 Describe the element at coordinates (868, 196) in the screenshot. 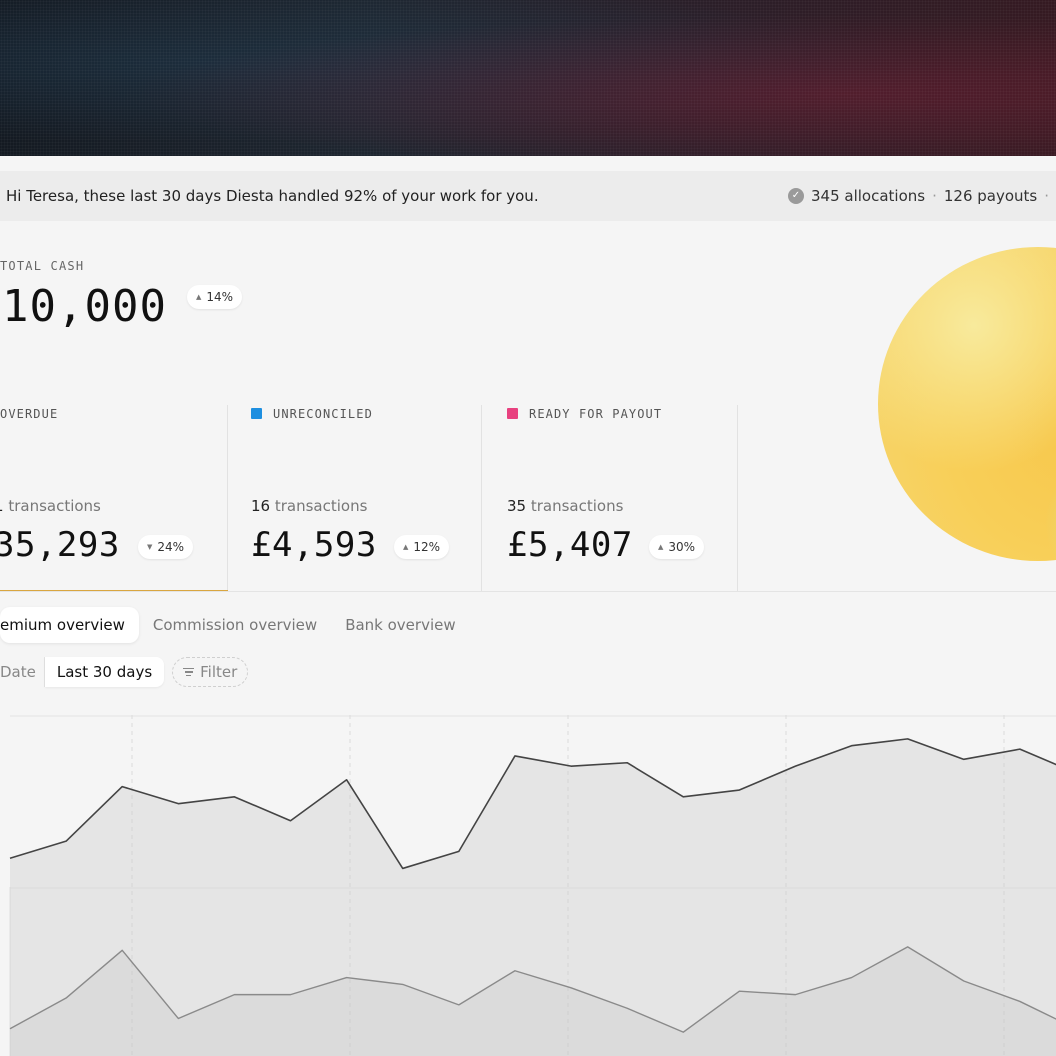

I see `stat-allocations: 345 allocations` at that location.